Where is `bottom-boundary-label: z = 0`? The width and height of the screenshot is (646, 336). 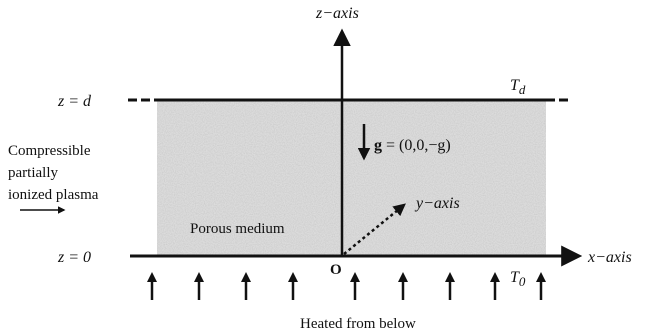 bottom-boundary-label: z = 0 is located at coordinates (74, 257).